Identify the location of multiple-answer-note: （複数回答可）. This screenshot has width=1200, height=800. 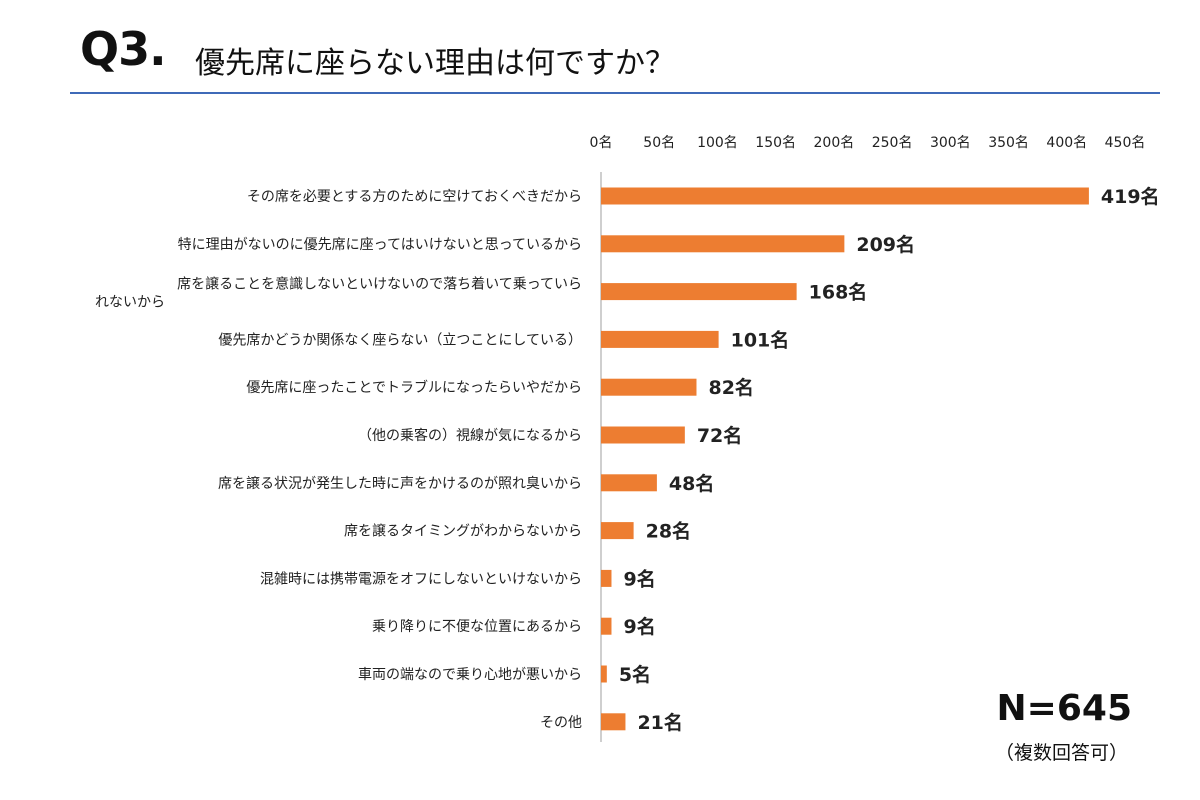
(1061, 753).